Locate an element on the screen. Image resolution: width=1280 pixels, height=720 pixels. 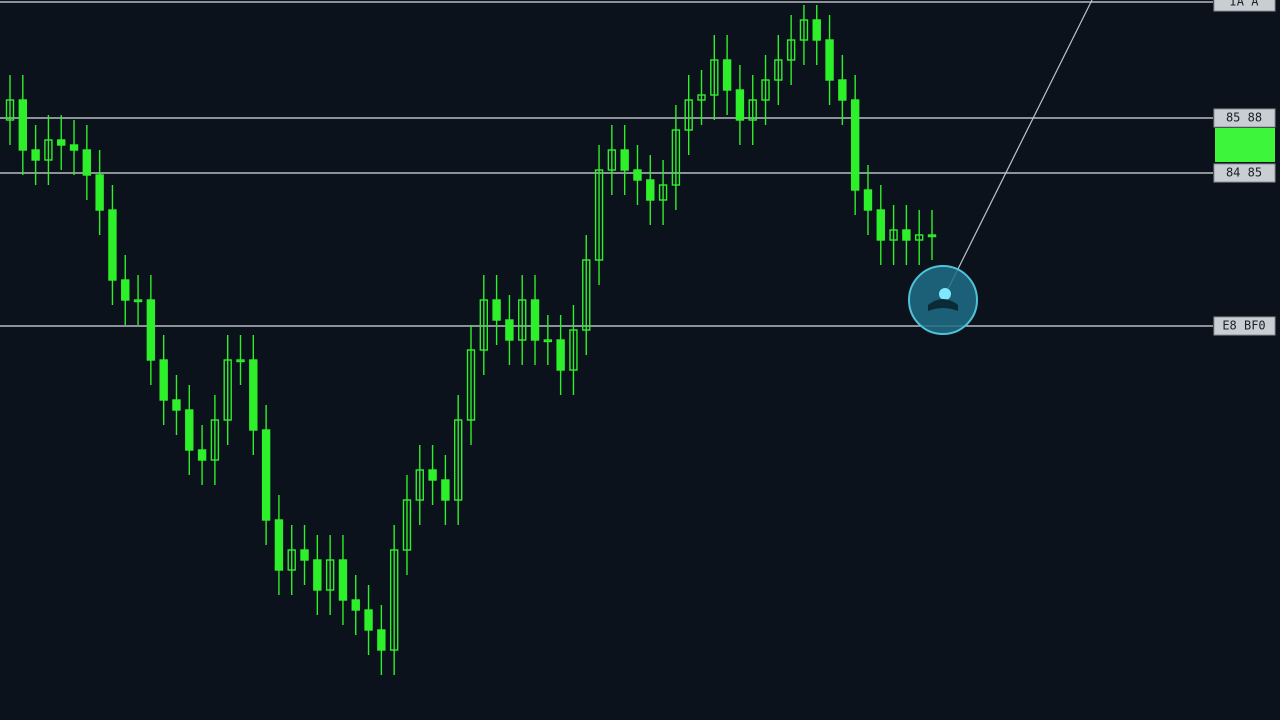
level-label: 85 88 is located at coordinates (1244, 118).